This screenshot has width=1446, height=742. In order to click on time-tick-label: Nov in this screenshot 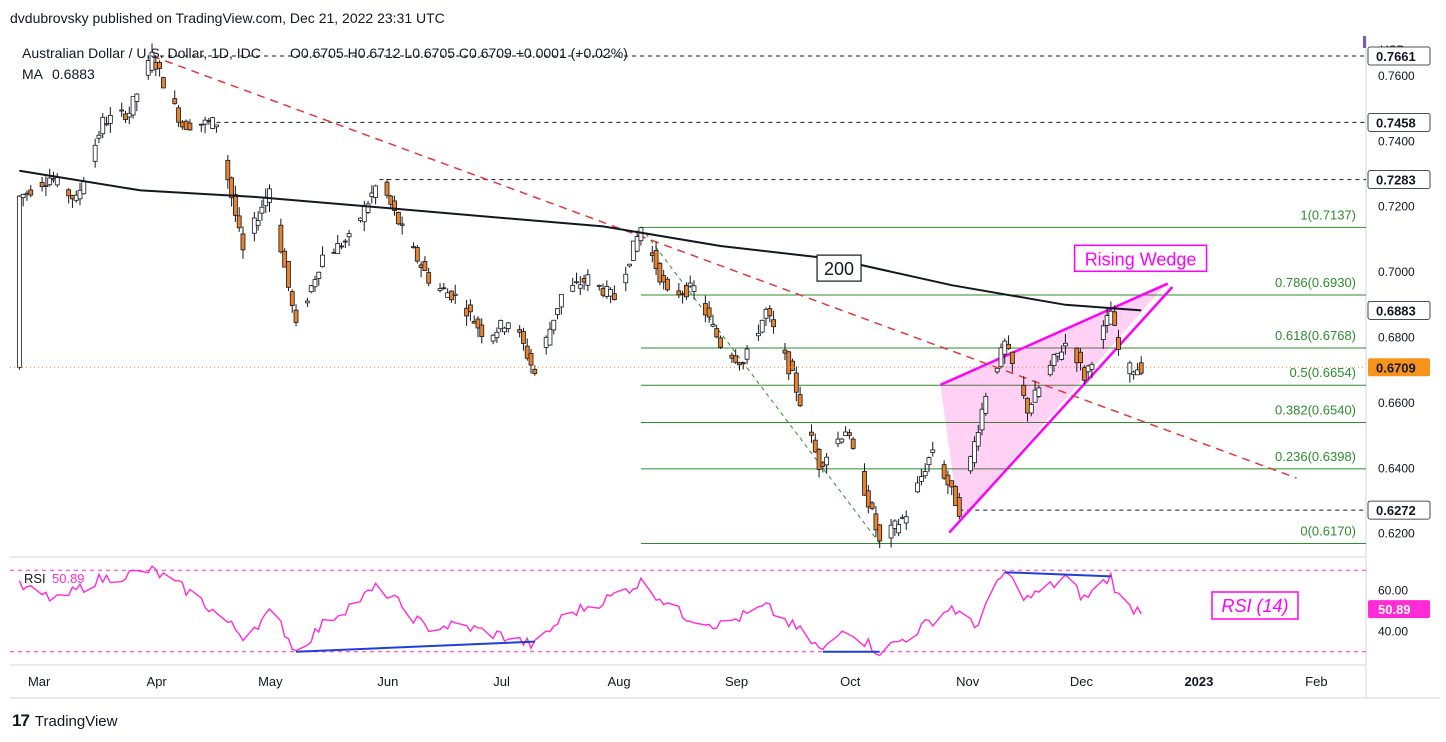, I will do `click(968, 681)`.